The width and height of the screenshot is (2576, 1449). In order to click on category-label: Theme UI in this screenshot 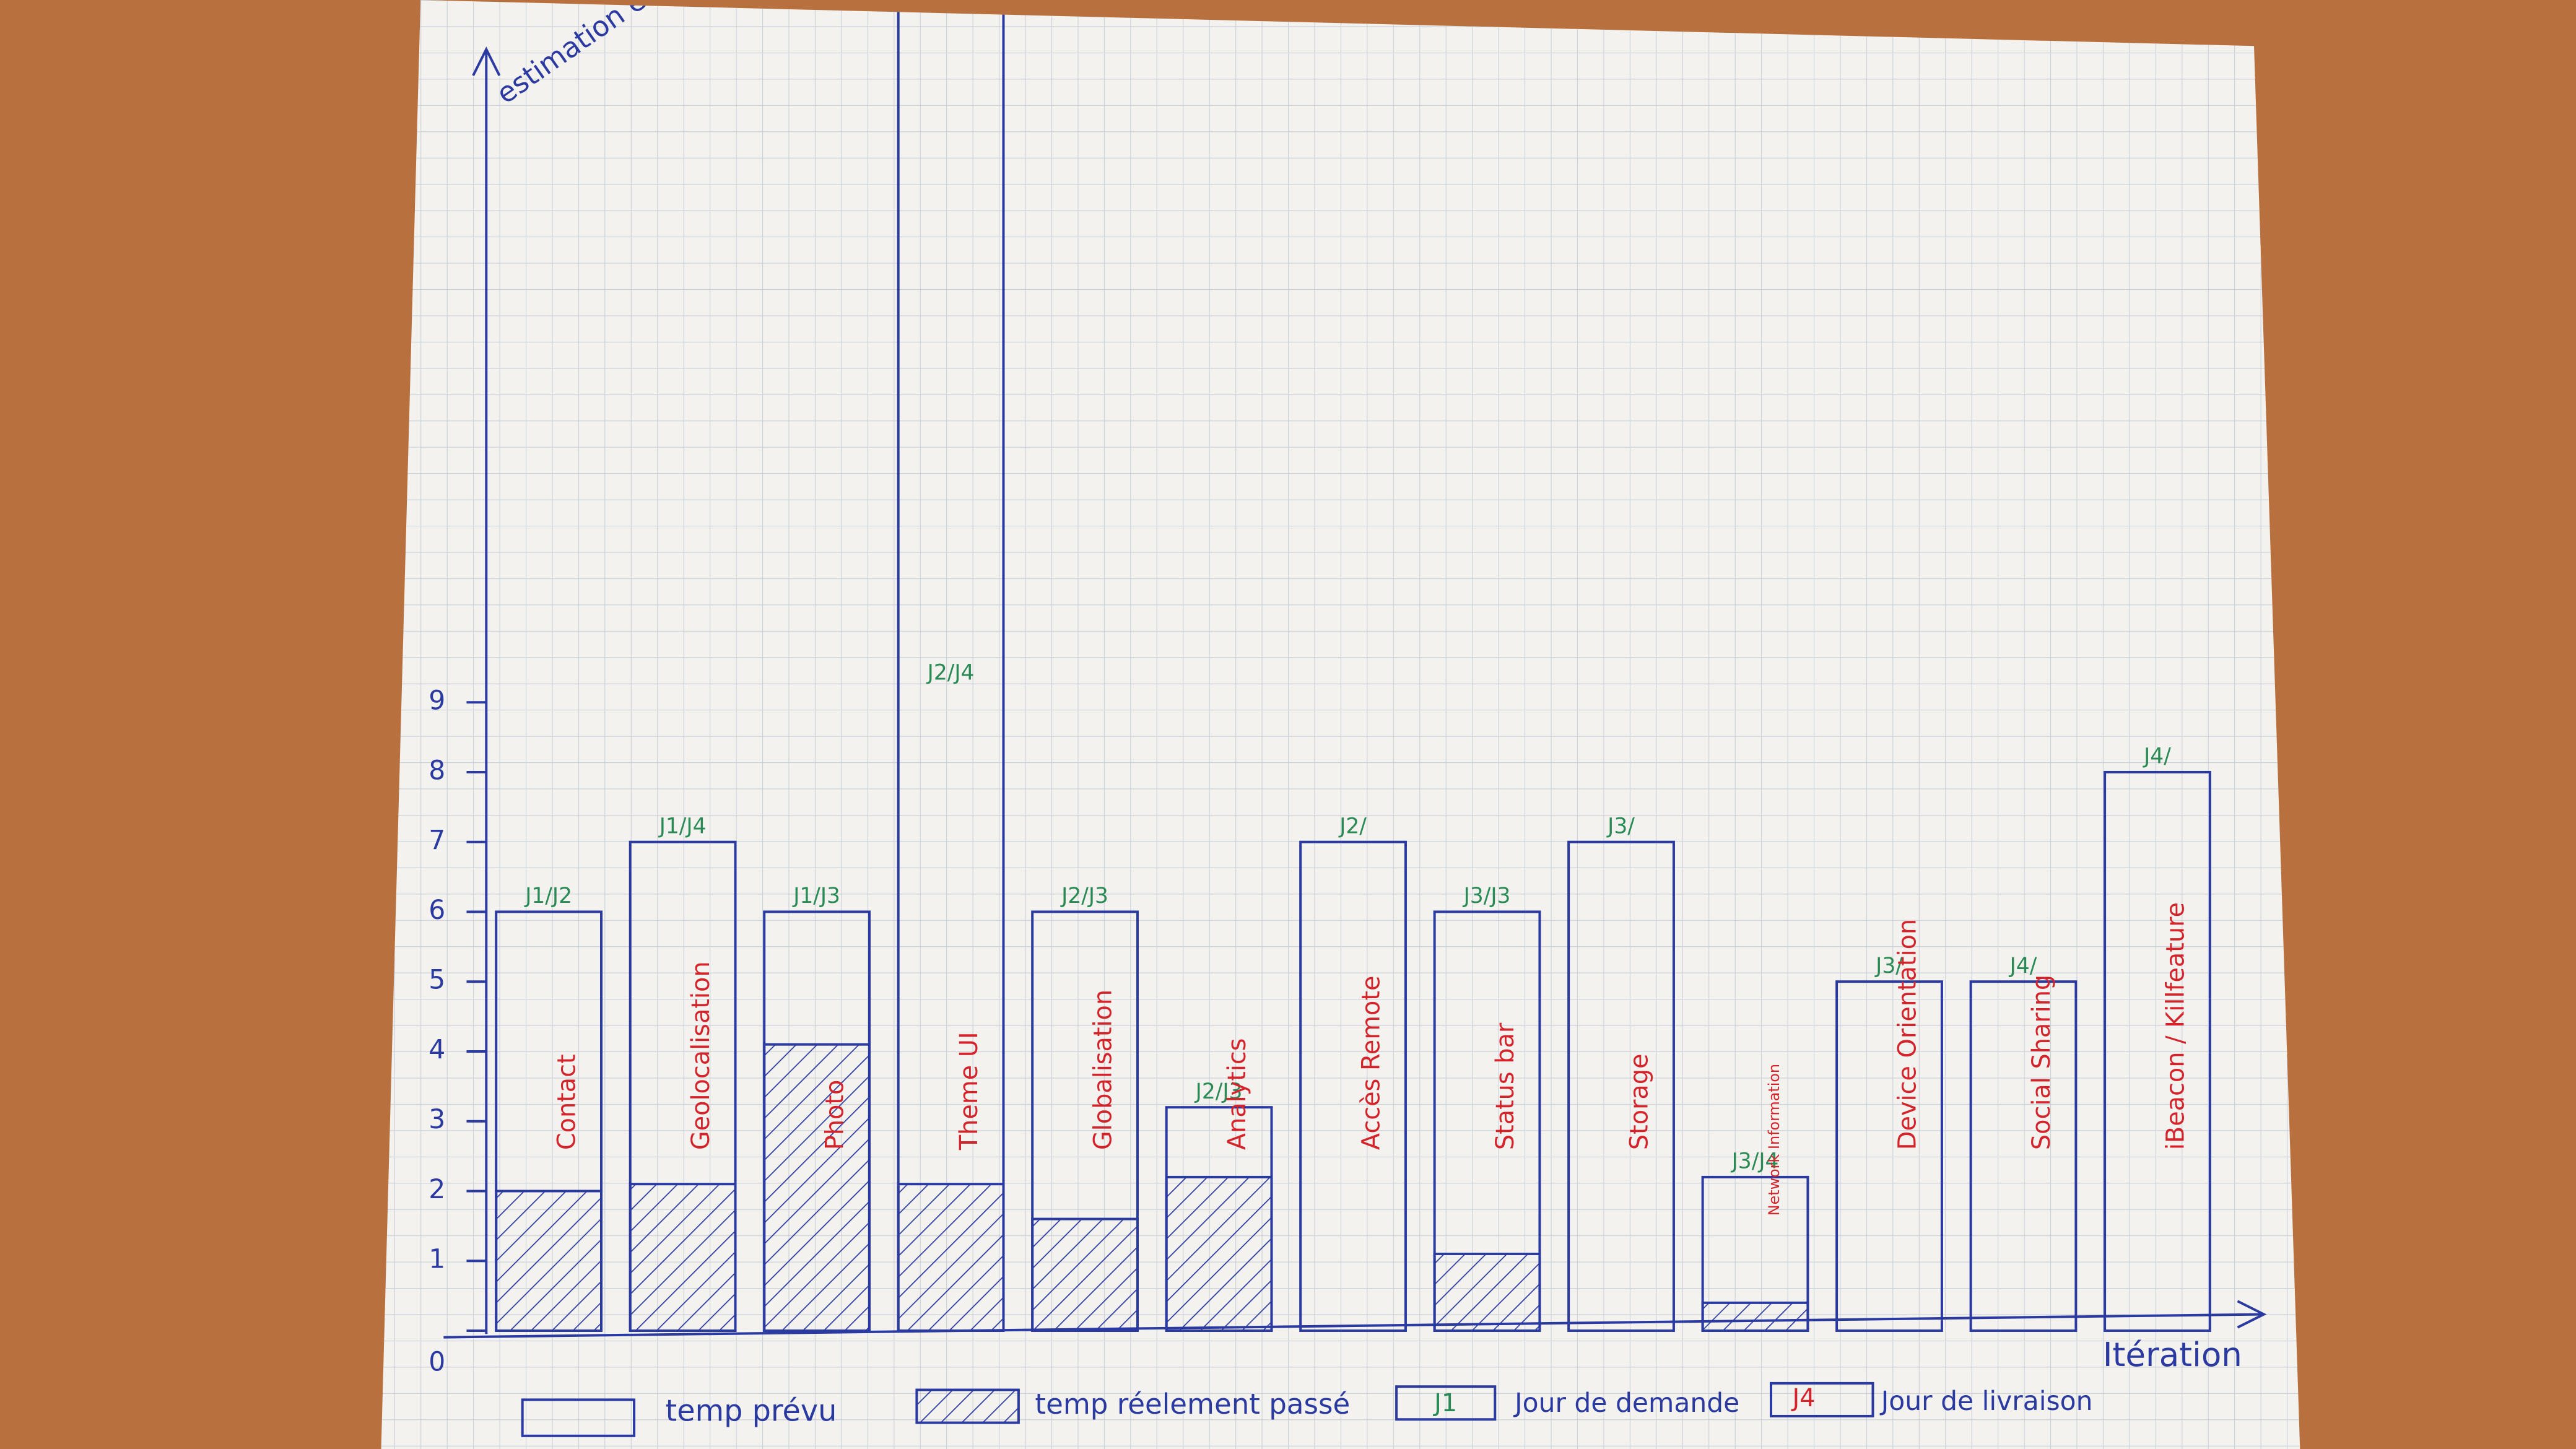, I will do `click(969, 1091)`.